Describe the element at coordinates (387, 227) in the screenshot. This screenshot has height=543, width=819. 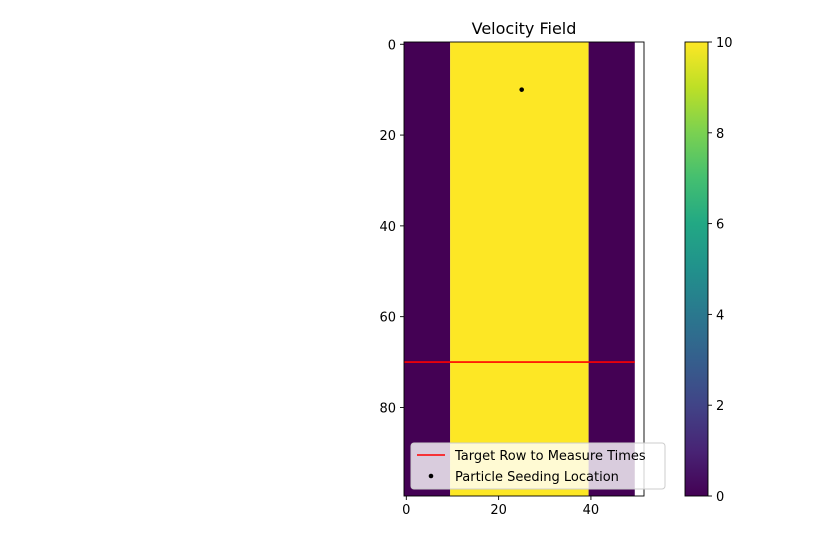
I see `y-tick-label: 40` at that location.